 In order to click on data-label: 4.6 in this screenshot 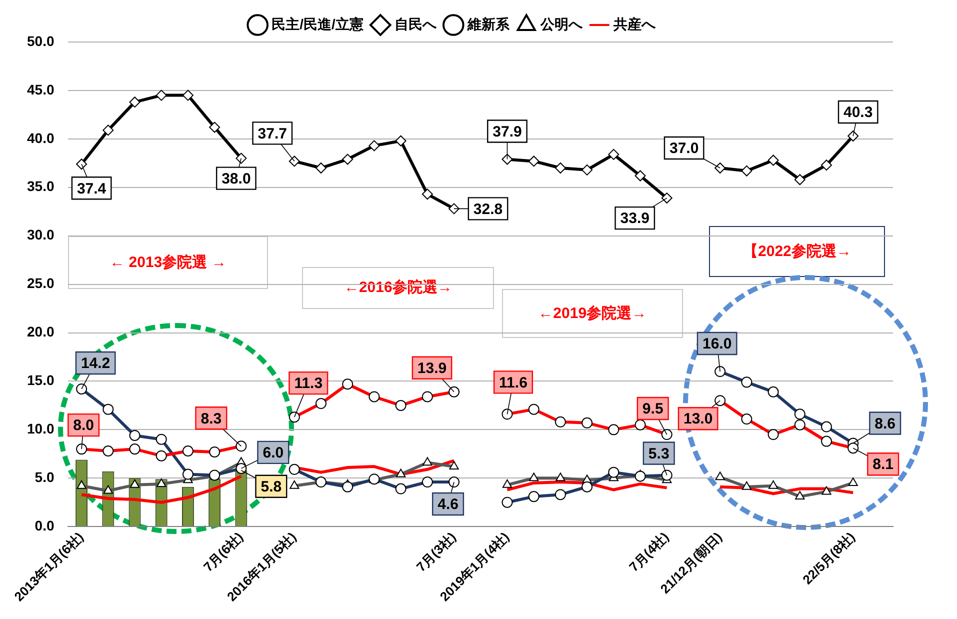, I will do `click(448, 505)`.